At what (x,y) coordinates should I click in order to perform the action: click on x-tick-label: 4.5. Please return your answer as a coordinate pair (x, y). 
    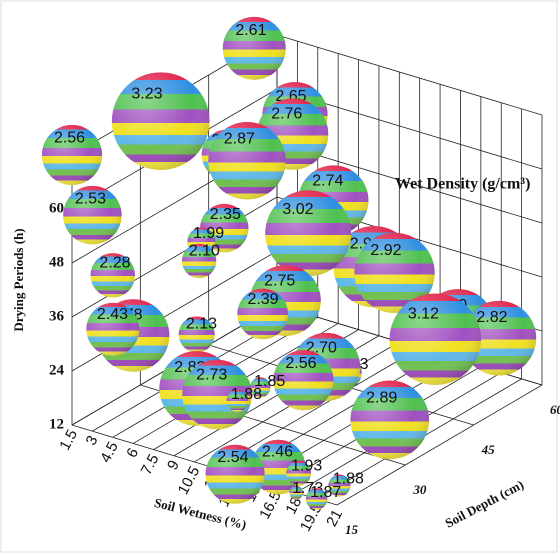
    Looking at the image, I should click on (109, 452).